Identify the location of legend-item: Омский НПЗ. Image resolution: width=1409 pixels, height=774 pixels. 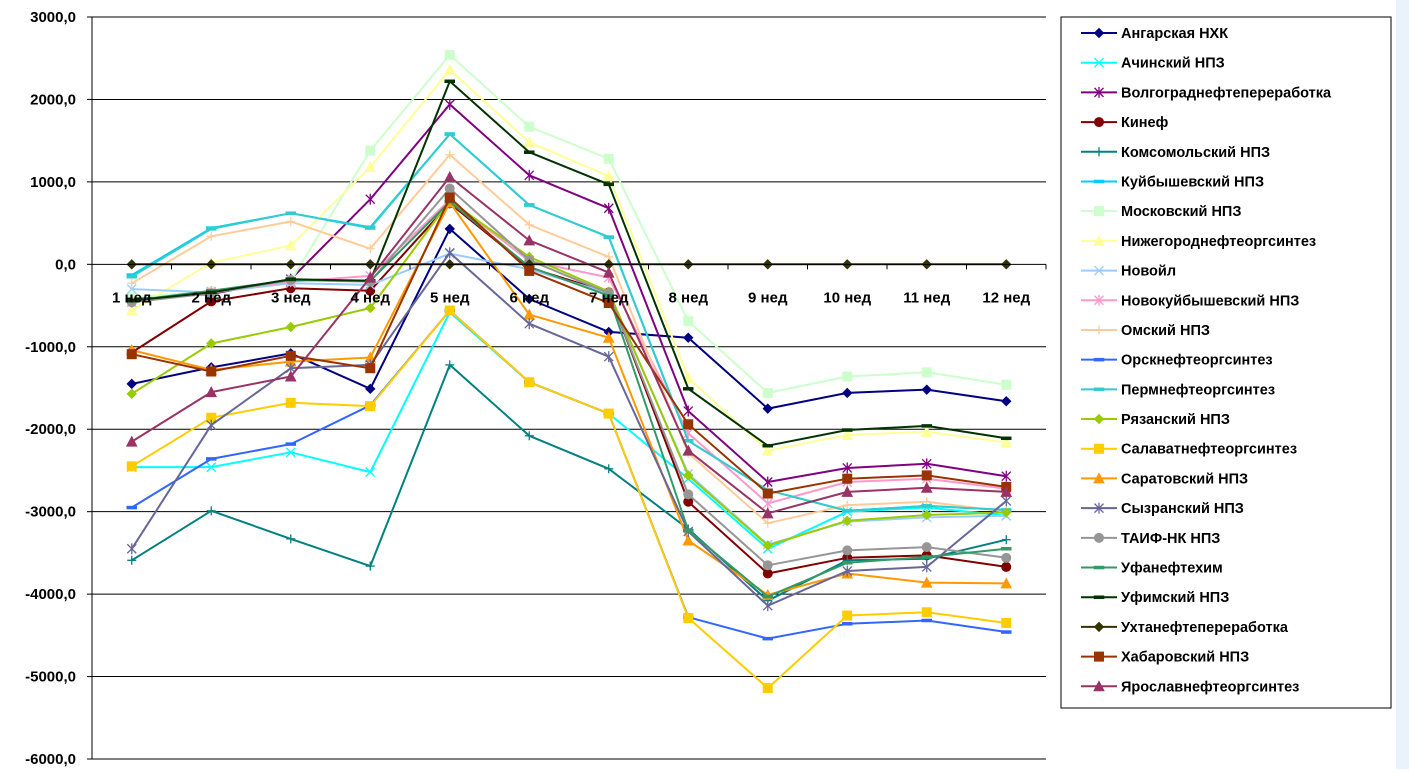
(1145, 331).